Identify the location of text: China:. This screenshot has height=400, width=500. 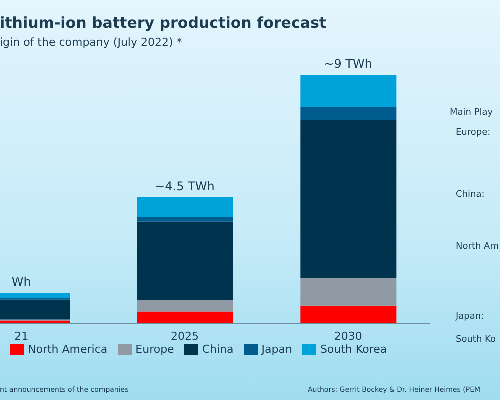
(470, 195).